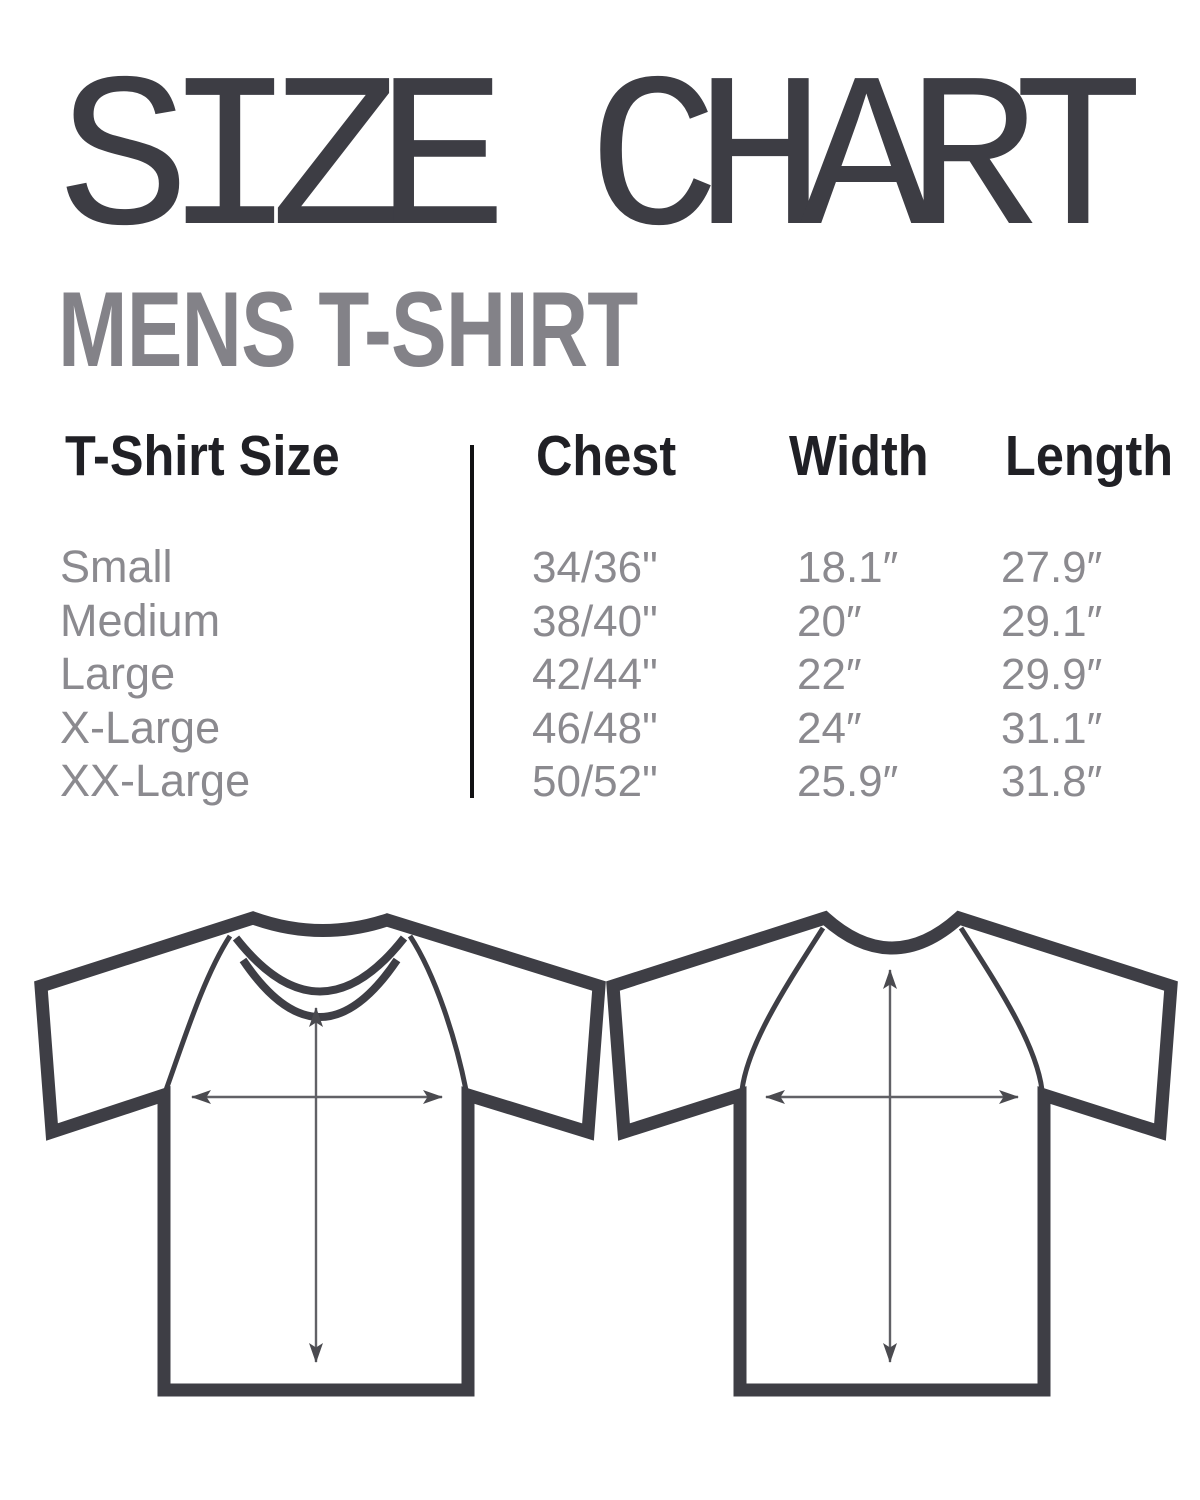  What do you see at coordinates (595, 728) in the screenshot?
I see `chest-value: 46/48"` at bounding box center [595, 728].